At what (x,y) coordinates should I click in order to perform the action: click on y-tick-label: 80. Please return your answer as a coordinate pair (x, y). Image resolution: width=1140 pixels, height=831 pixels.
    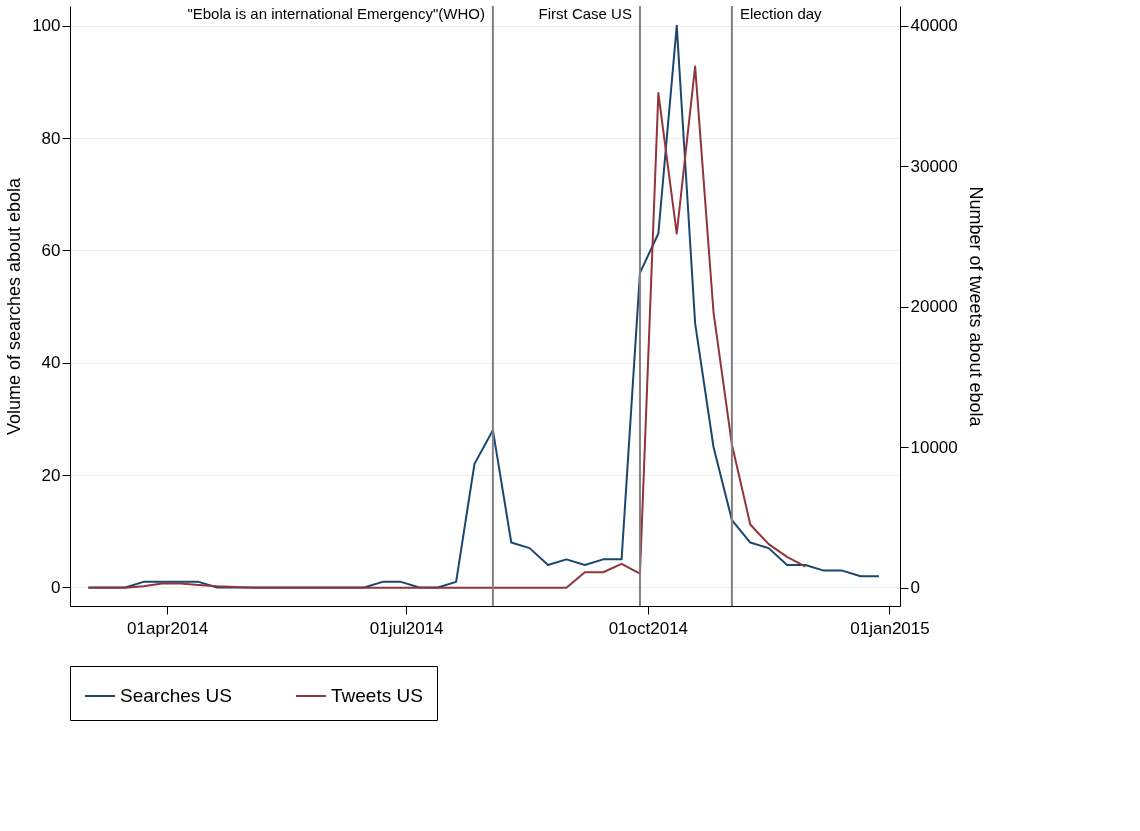
    Looking at the image, I should click on (51, 138).